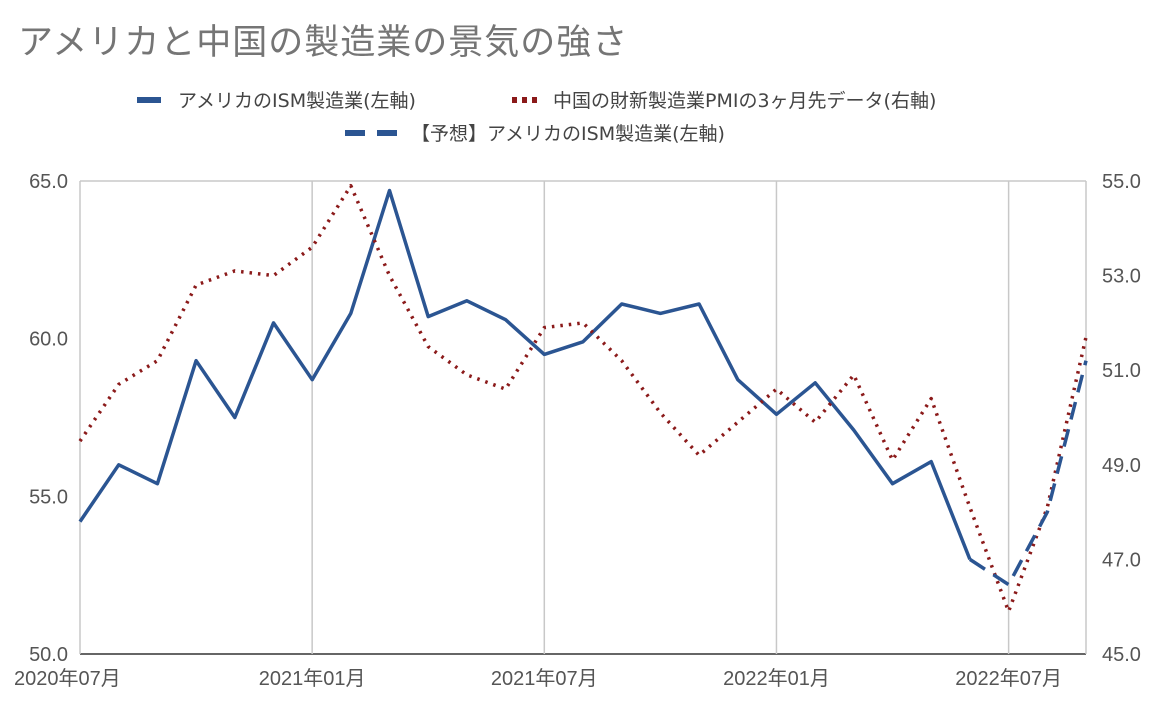 This screenshot has width=1160, height=710. Describe the element at coordinates (1121, 560) in the screenshot. I see `y-right-tick-label: 47.0` at that location.